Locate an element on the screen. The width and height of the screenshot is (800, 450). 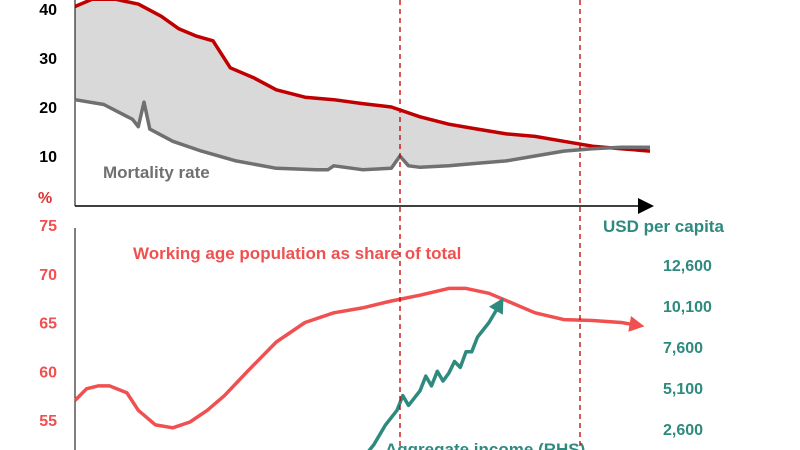
bottom-y-tick-60: 60 is located at coordinates (48, 372).